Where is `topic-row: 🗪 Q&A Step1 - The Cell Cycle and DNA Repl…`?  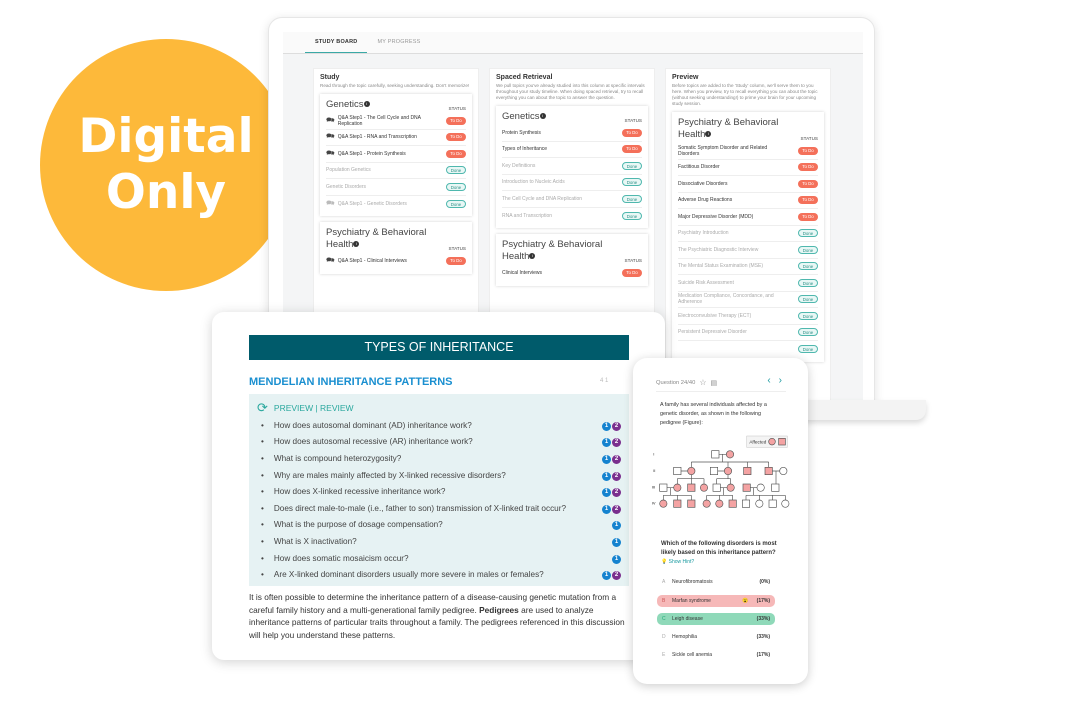 topic-row: 🗪 Q&A Step1 - The Cell Cycle and DNA Repl… is located at coordinates (396, 121).